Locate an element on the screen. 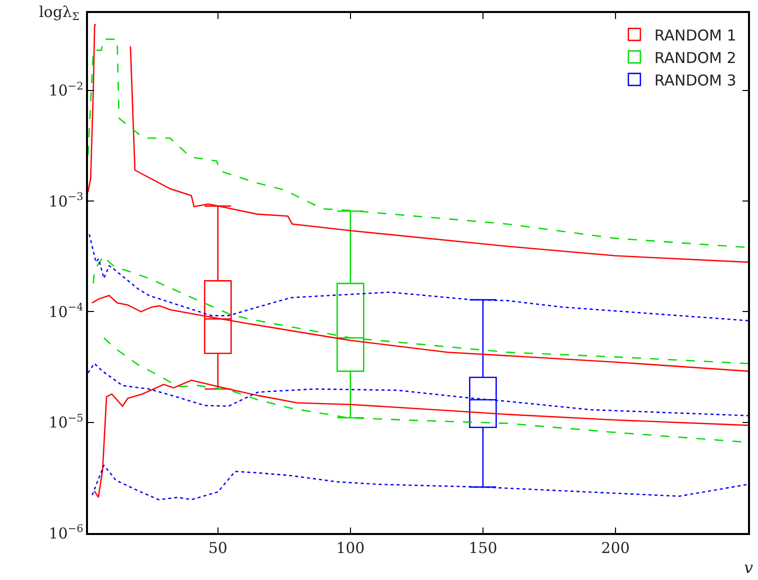 The height and width of the screenshot is (580, 758). y-tick-label: 10$^{−5}$ is located at coordinates (66, 422).